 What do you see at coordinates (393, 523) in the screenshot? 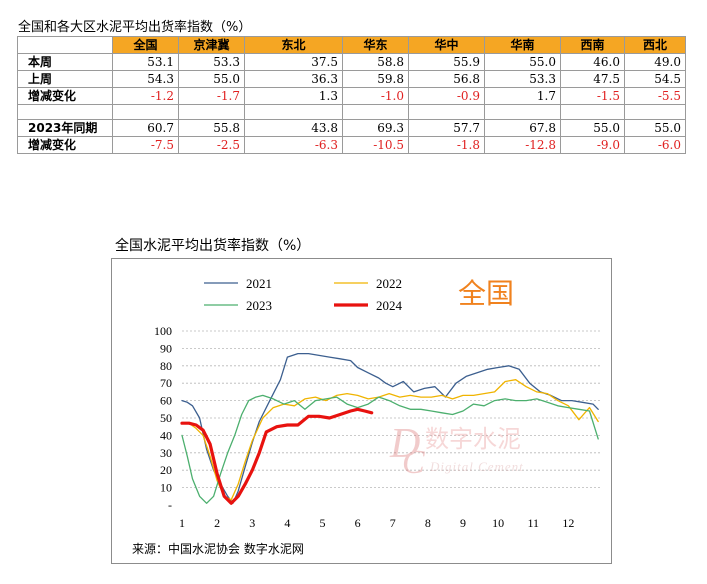
I see `x-tick-label: 7` at bounding box center [393, 523].